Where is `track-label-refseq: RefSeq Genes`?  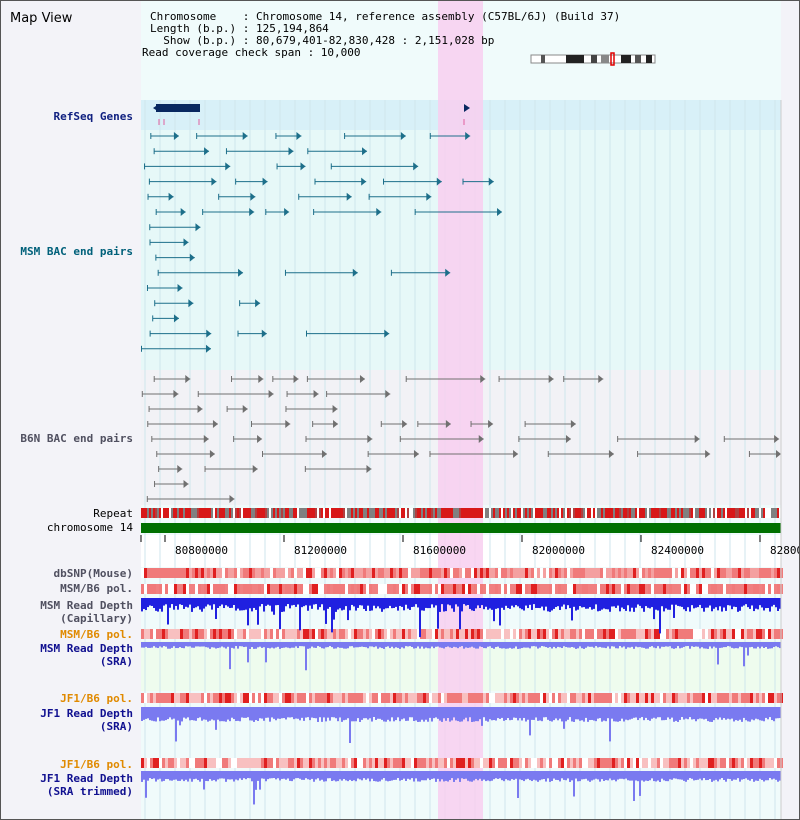 track-label-refseq: RefSeq Genes is located at coordinates (93, 116).